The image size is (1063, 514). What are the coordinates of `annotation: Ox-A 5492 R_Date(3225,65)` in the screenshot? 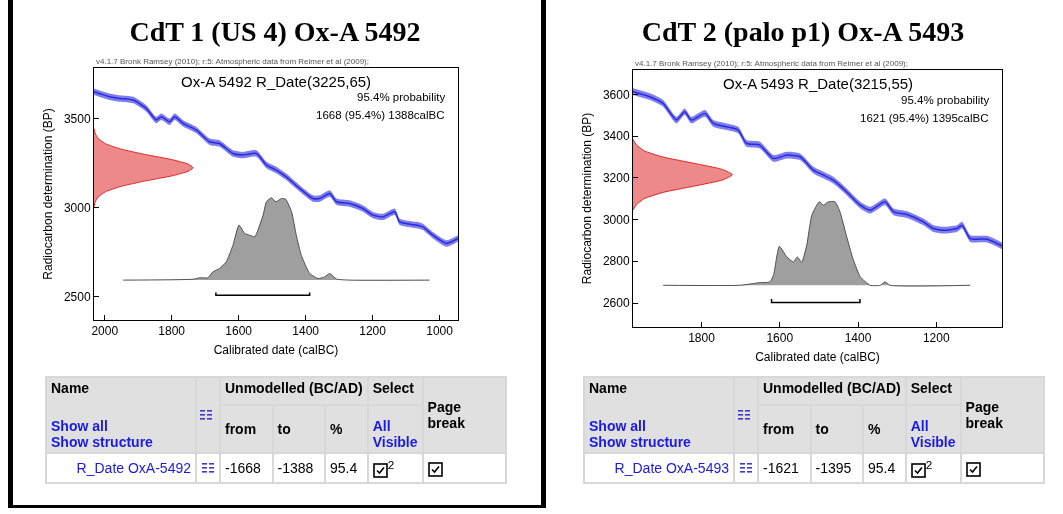 It's located at (276, 81).